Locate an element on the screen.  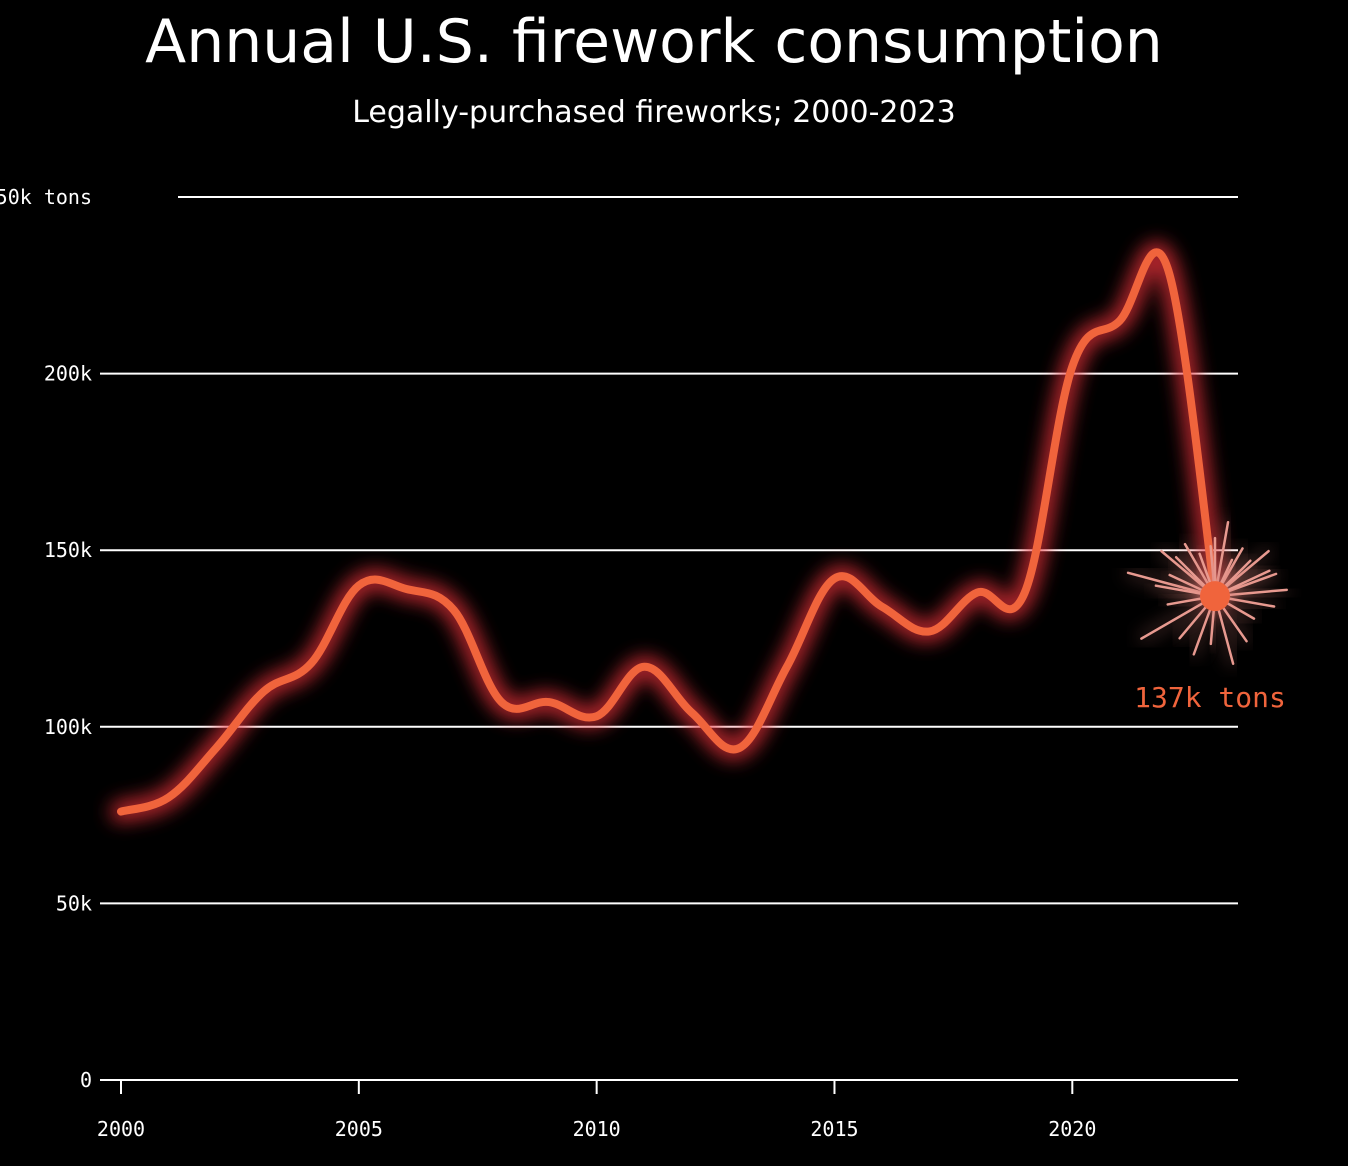
y-tick-label: 50k is located at coordinates (74, 903).